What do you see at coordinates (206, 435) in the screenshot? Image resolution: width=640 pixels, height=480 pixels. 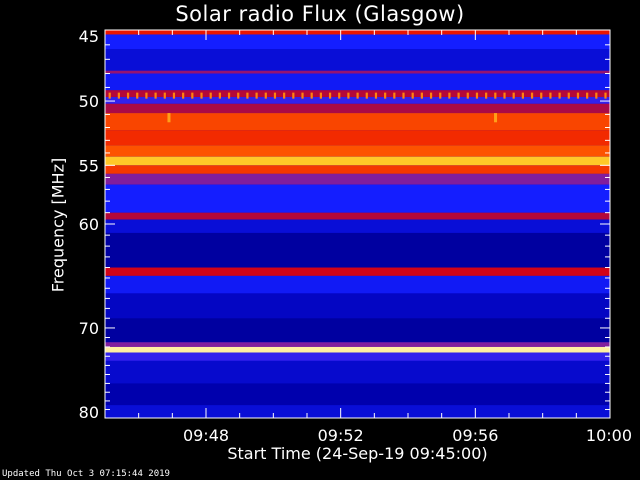 I see `x-tick-label: 09:48` at bounding box center [206, 435].